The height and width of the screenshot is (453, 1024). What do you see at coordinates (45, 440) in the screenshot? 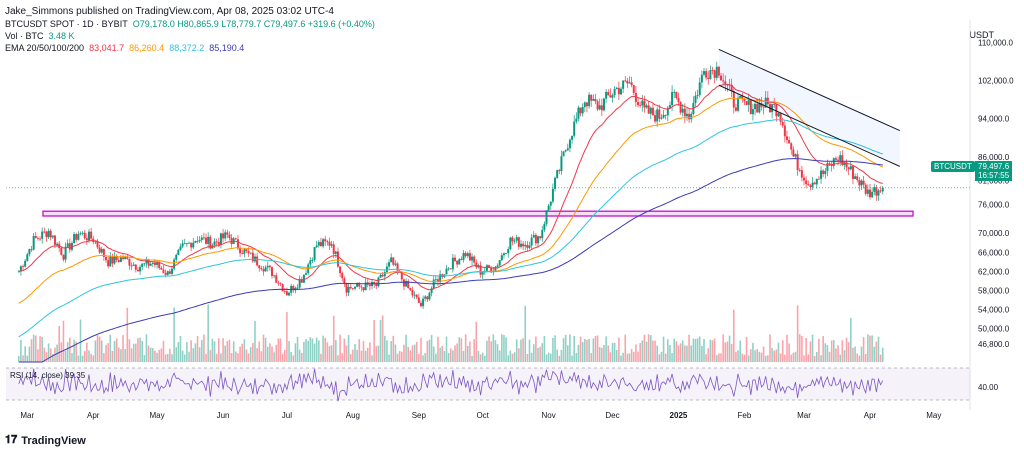
I see `tradingview-brand: 𝟏𝟕 TradingView` at bounding box center [45, 440].